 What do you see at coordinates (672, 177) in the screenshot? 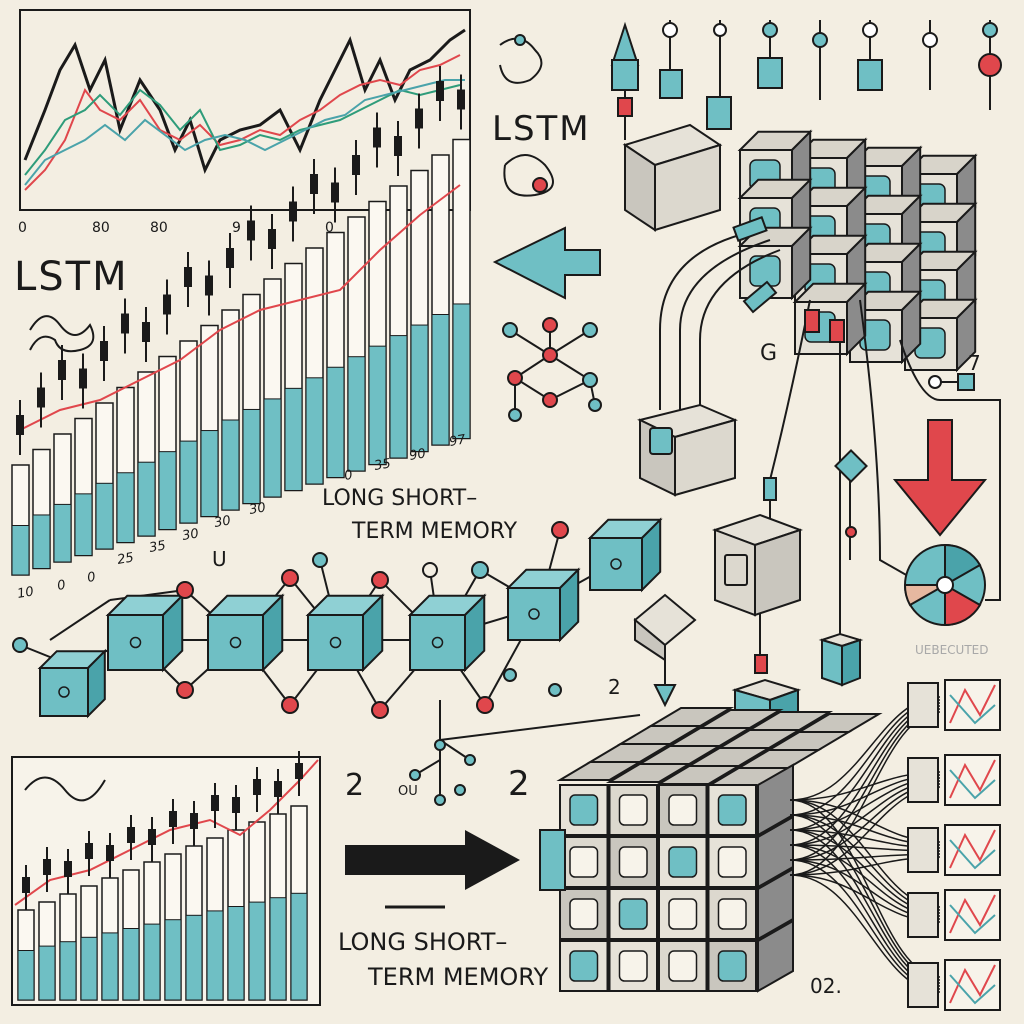
I see `cube-single-top` at bounding box center [672, 177].